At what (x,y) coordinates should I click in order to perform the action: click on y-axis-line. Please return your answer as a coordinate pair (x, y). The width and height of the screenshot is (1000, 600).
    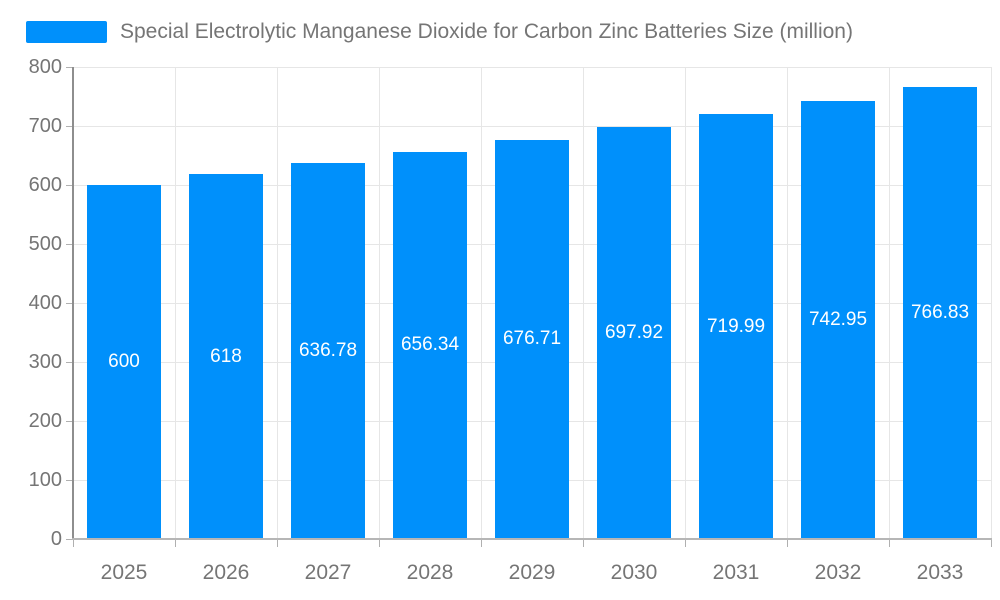
    Looking at the image, I should click on (73, 303).